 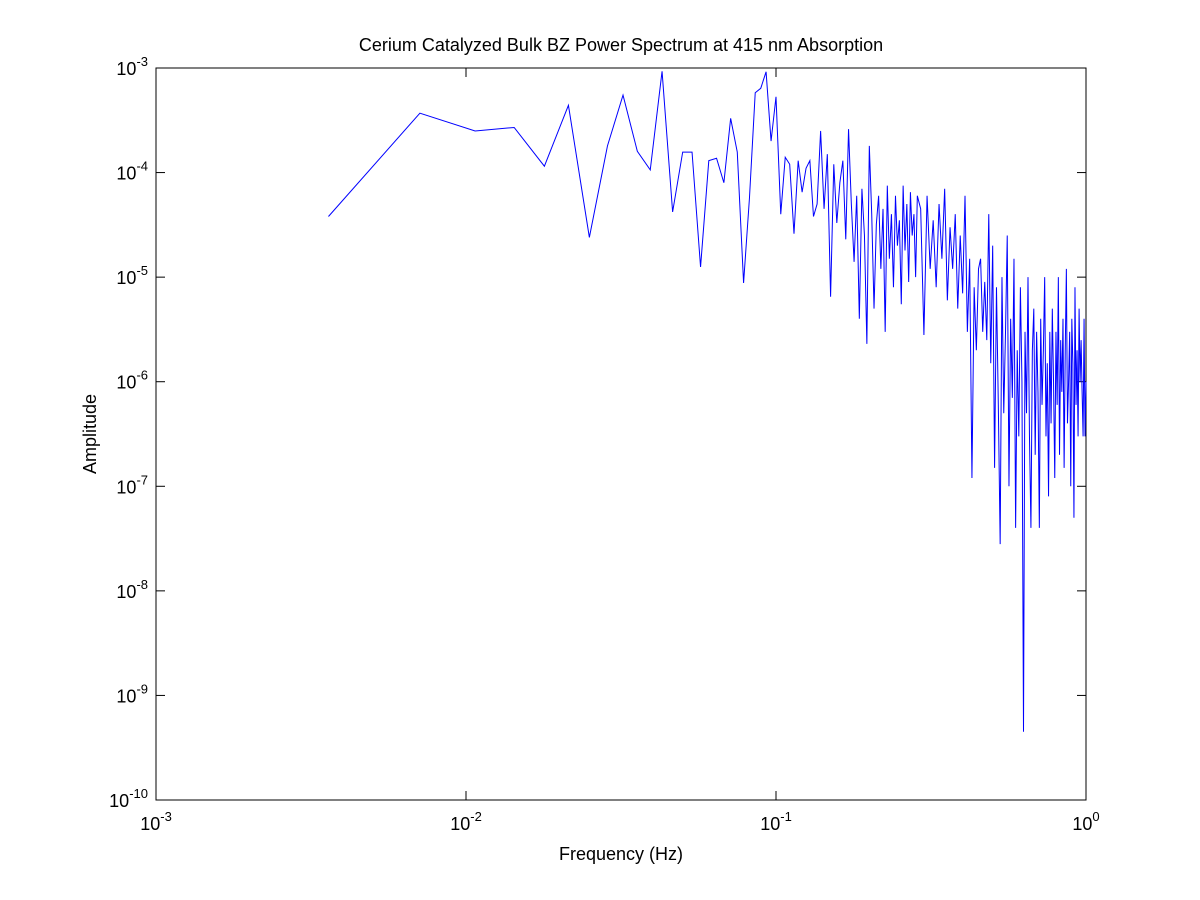 I want to click on tick-label: 10⁻², so click(x=466, y=821).